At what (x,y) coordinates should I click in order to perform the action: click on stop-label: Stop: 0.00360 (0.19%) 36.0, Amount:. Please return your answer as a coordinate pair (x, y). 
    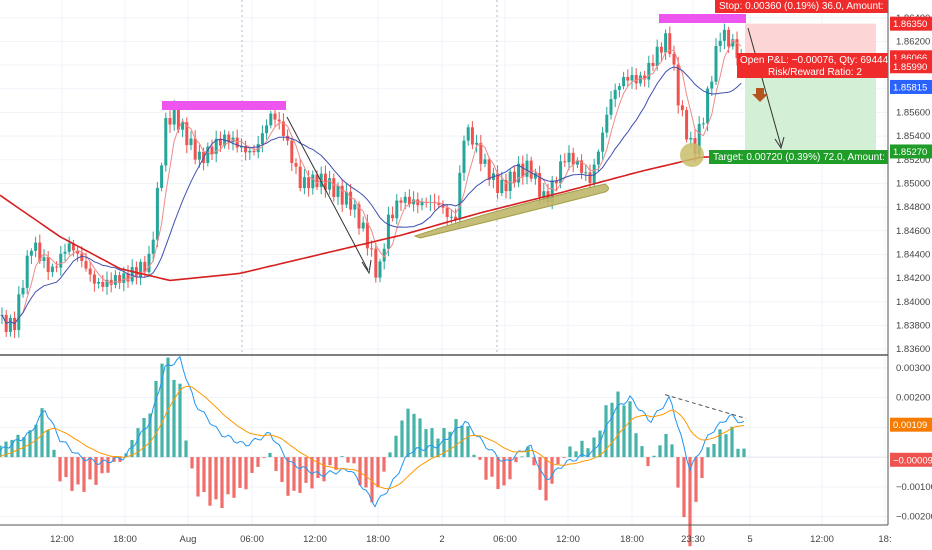
    Looking at the image, I should click on (801, 6).